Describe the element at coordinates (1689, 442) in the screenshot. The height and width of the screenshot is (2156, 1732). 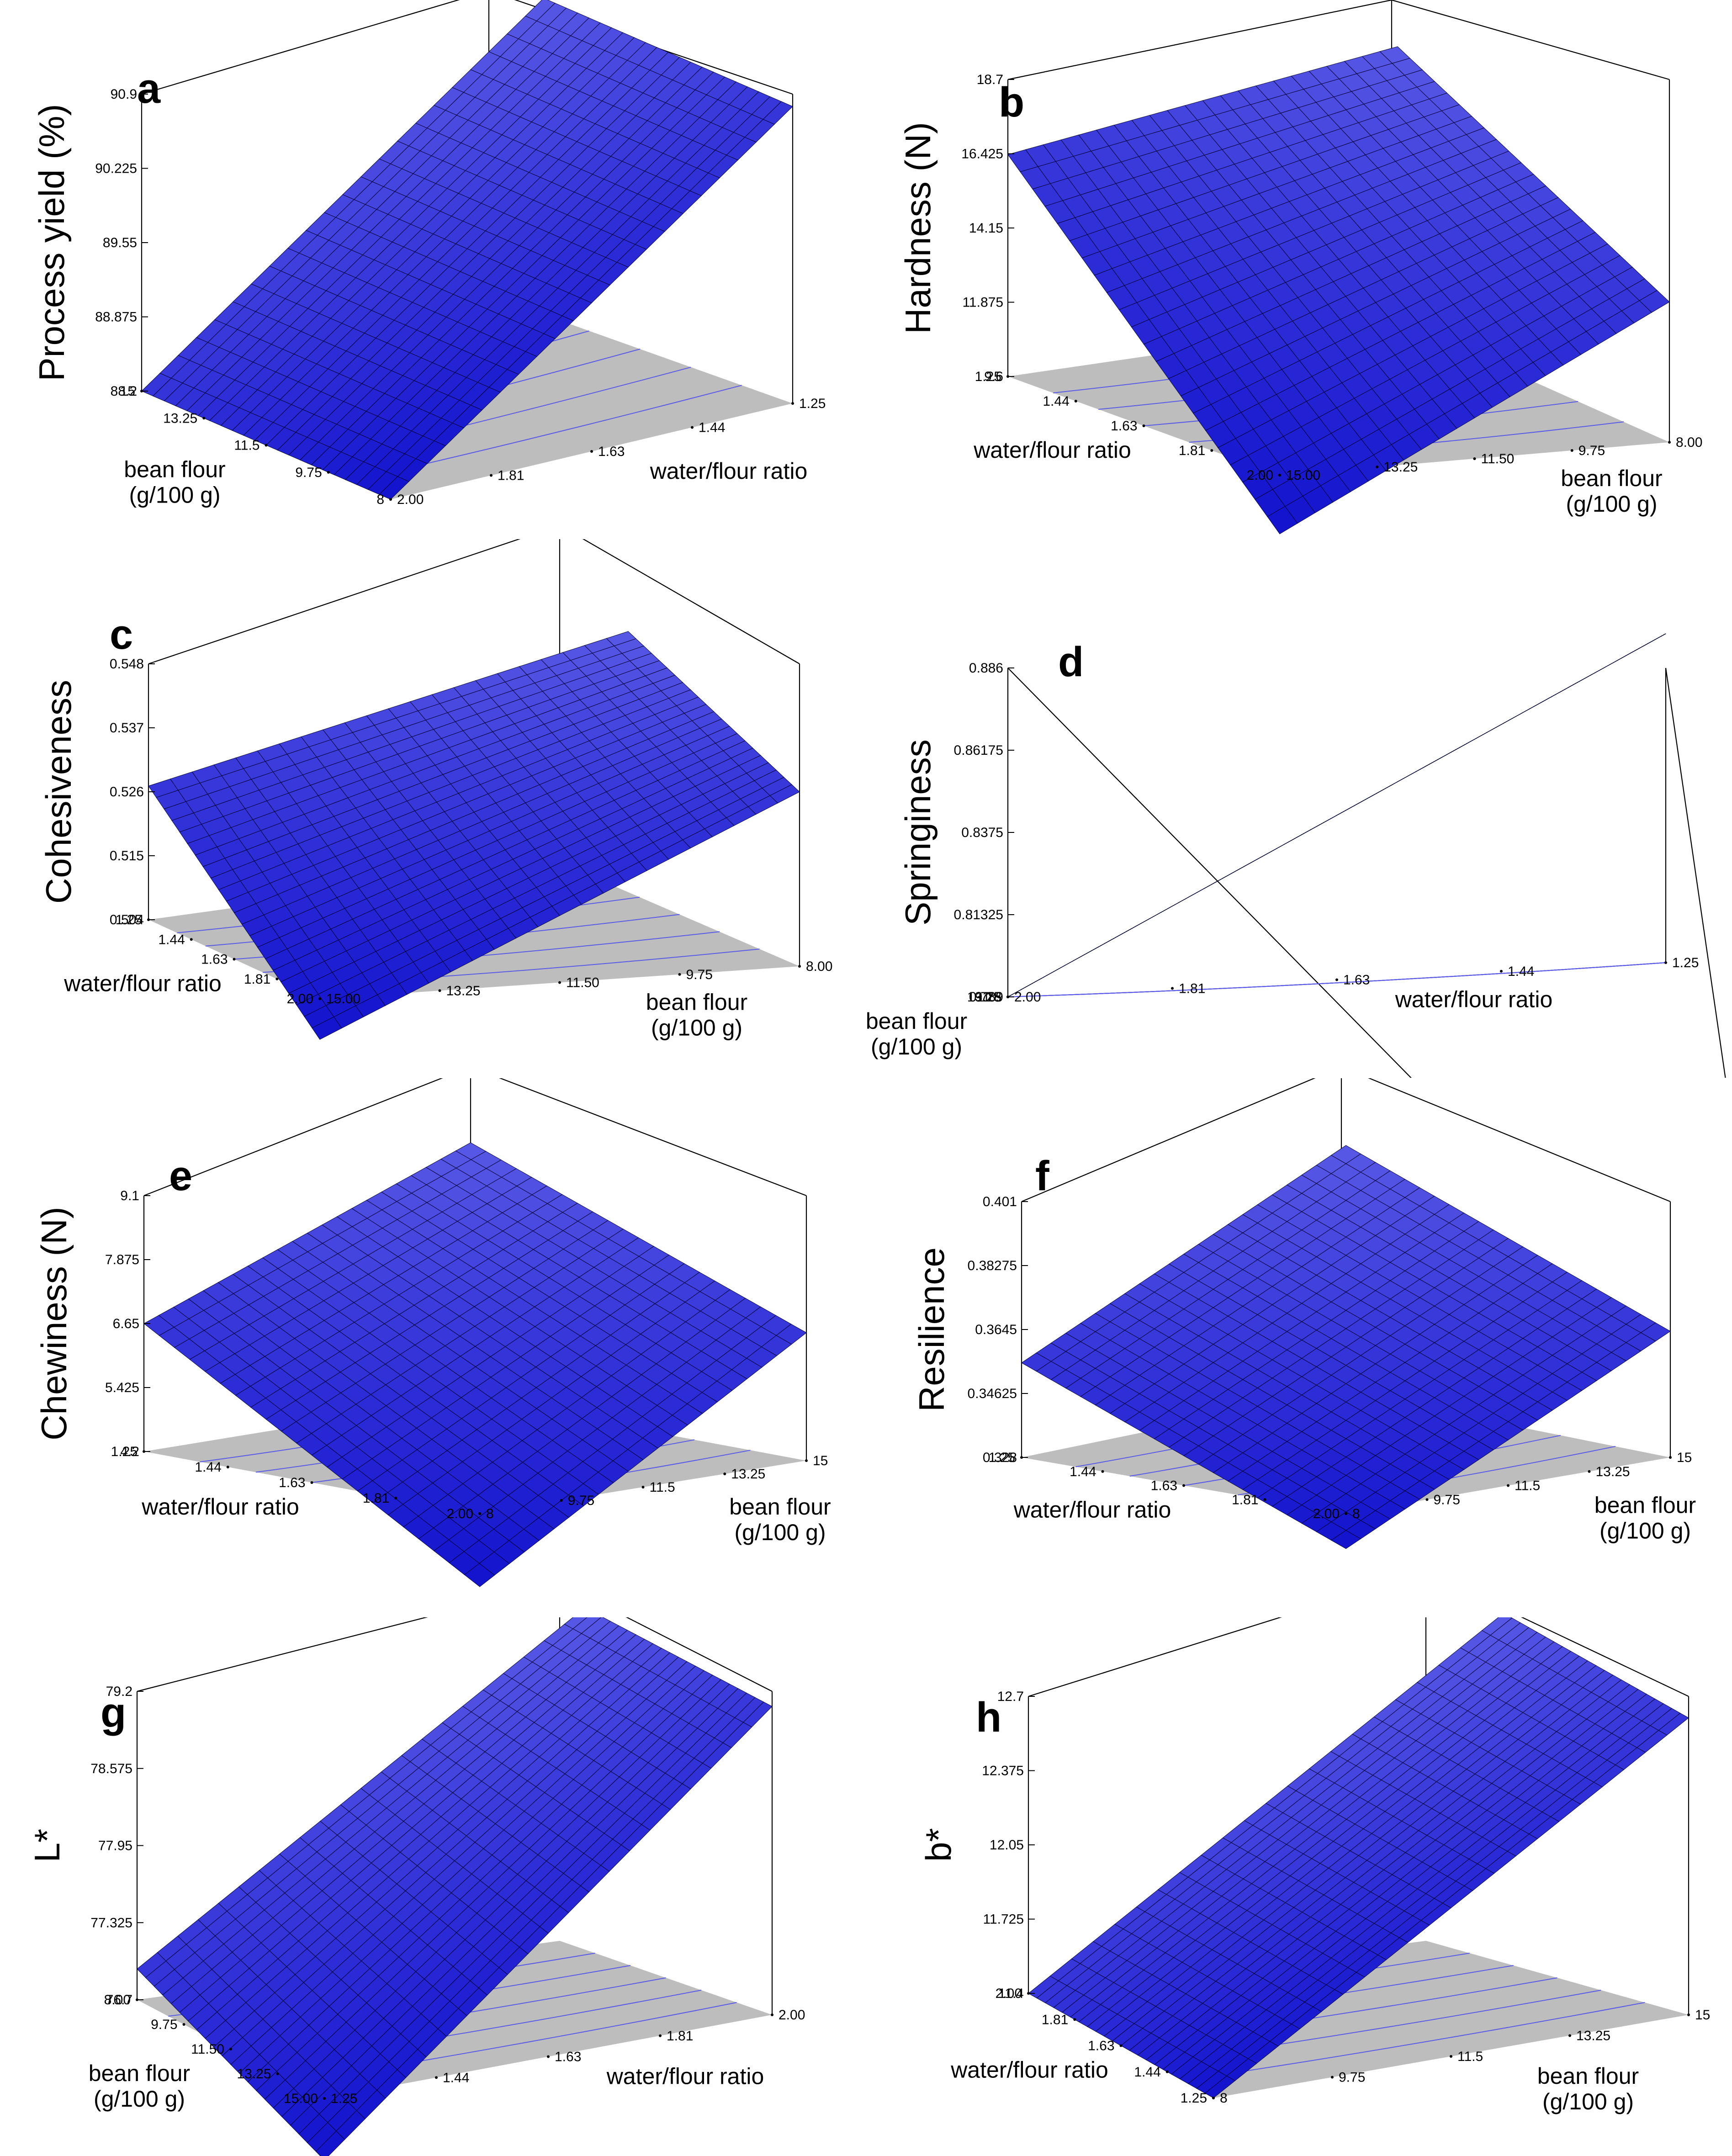
I see `base-tick-label: 8.00` at that location.